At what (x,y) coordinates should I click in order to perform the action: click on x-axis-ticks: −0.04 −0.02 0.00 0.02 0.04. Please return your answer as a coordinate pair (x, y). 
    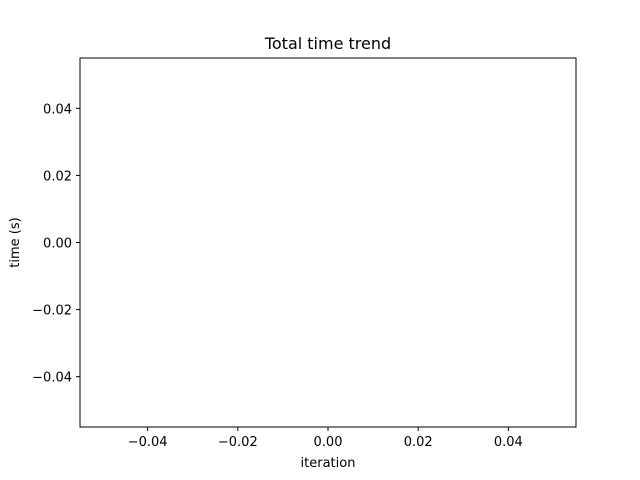
    Looking at the image, I should click on (325, 438).